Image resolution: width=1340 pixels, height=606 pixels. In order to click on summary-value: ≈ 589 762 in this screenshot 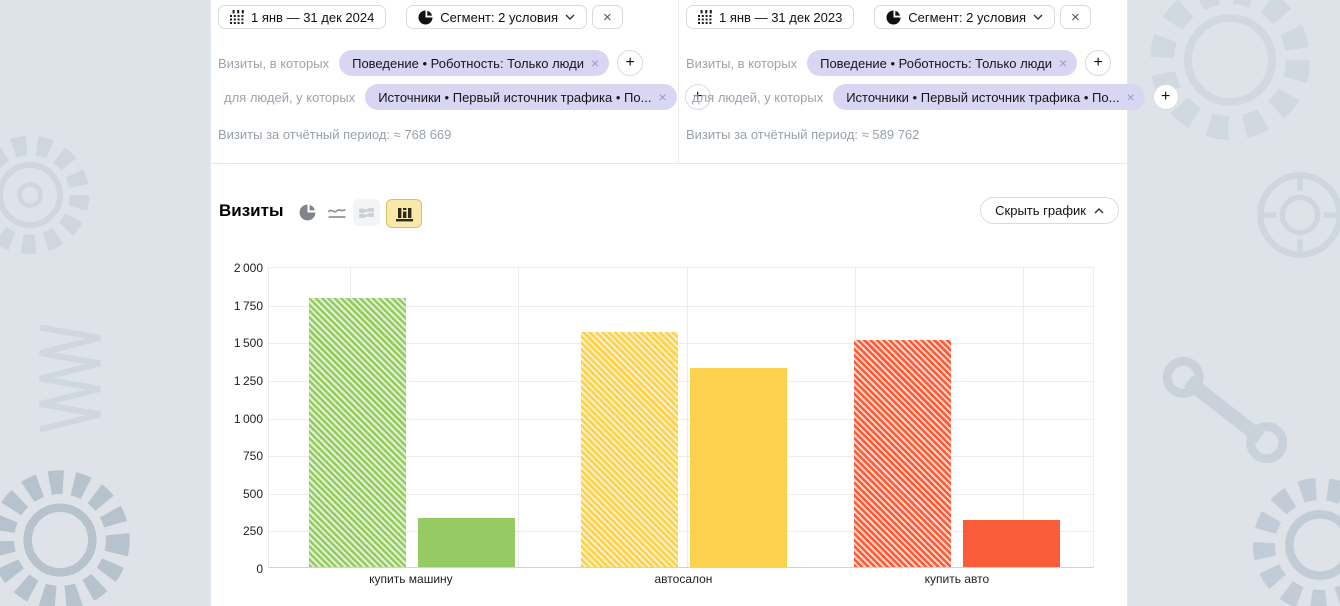, I will do `click(890, 134)`.